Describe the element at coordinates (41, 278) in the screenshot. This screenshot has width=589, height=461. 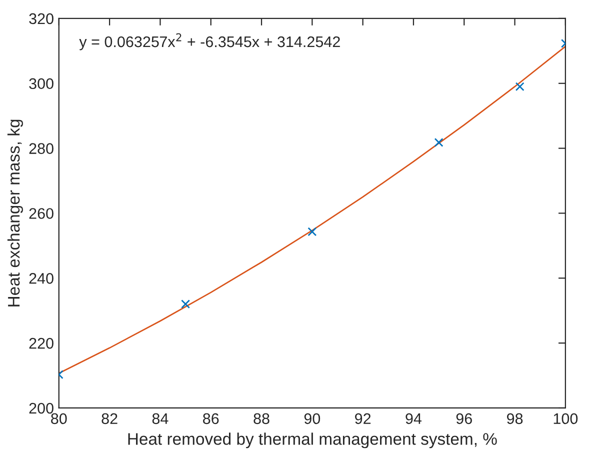
I see `y-tick-label: 240` at that location.